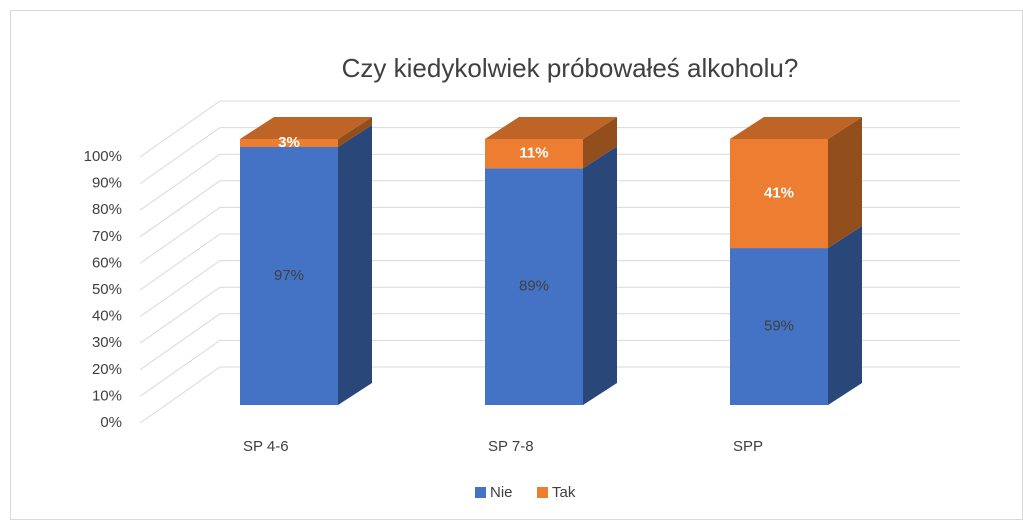  What do you see at coordinates (564, 492) in the screenshot?
I see `legend-label: Tak` at bounding box center [564, 492].